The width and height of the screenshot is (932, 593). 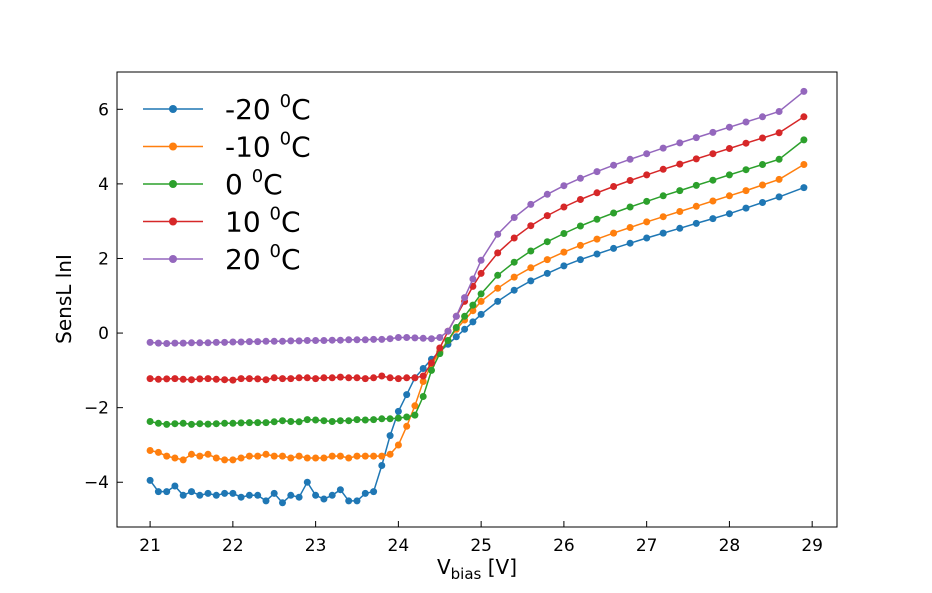 I want to click on legend-marker, so click(x=173, y=109).